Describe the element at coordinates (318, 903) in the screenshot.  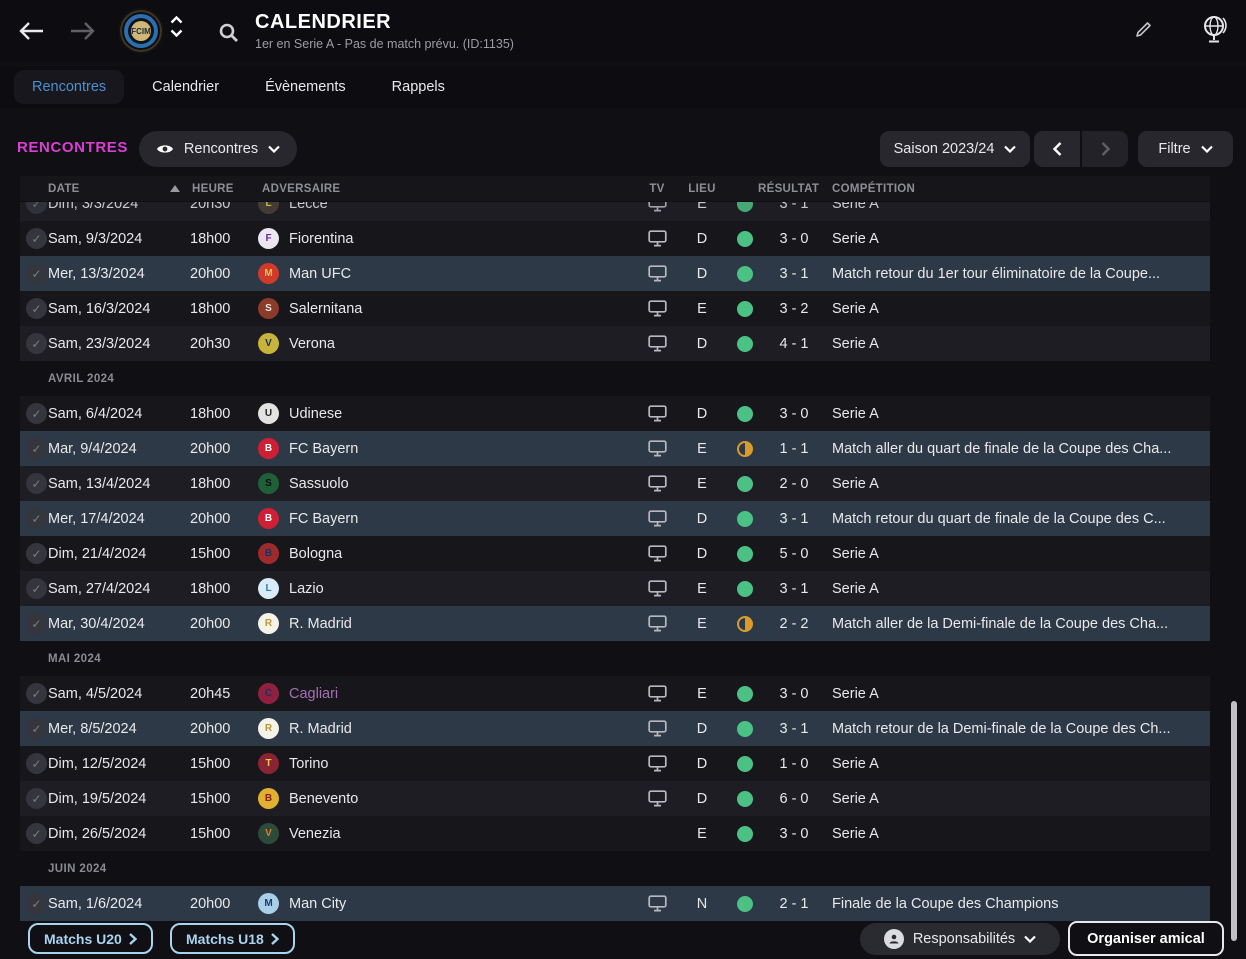
I see `opponent-name: Man City` at that location.